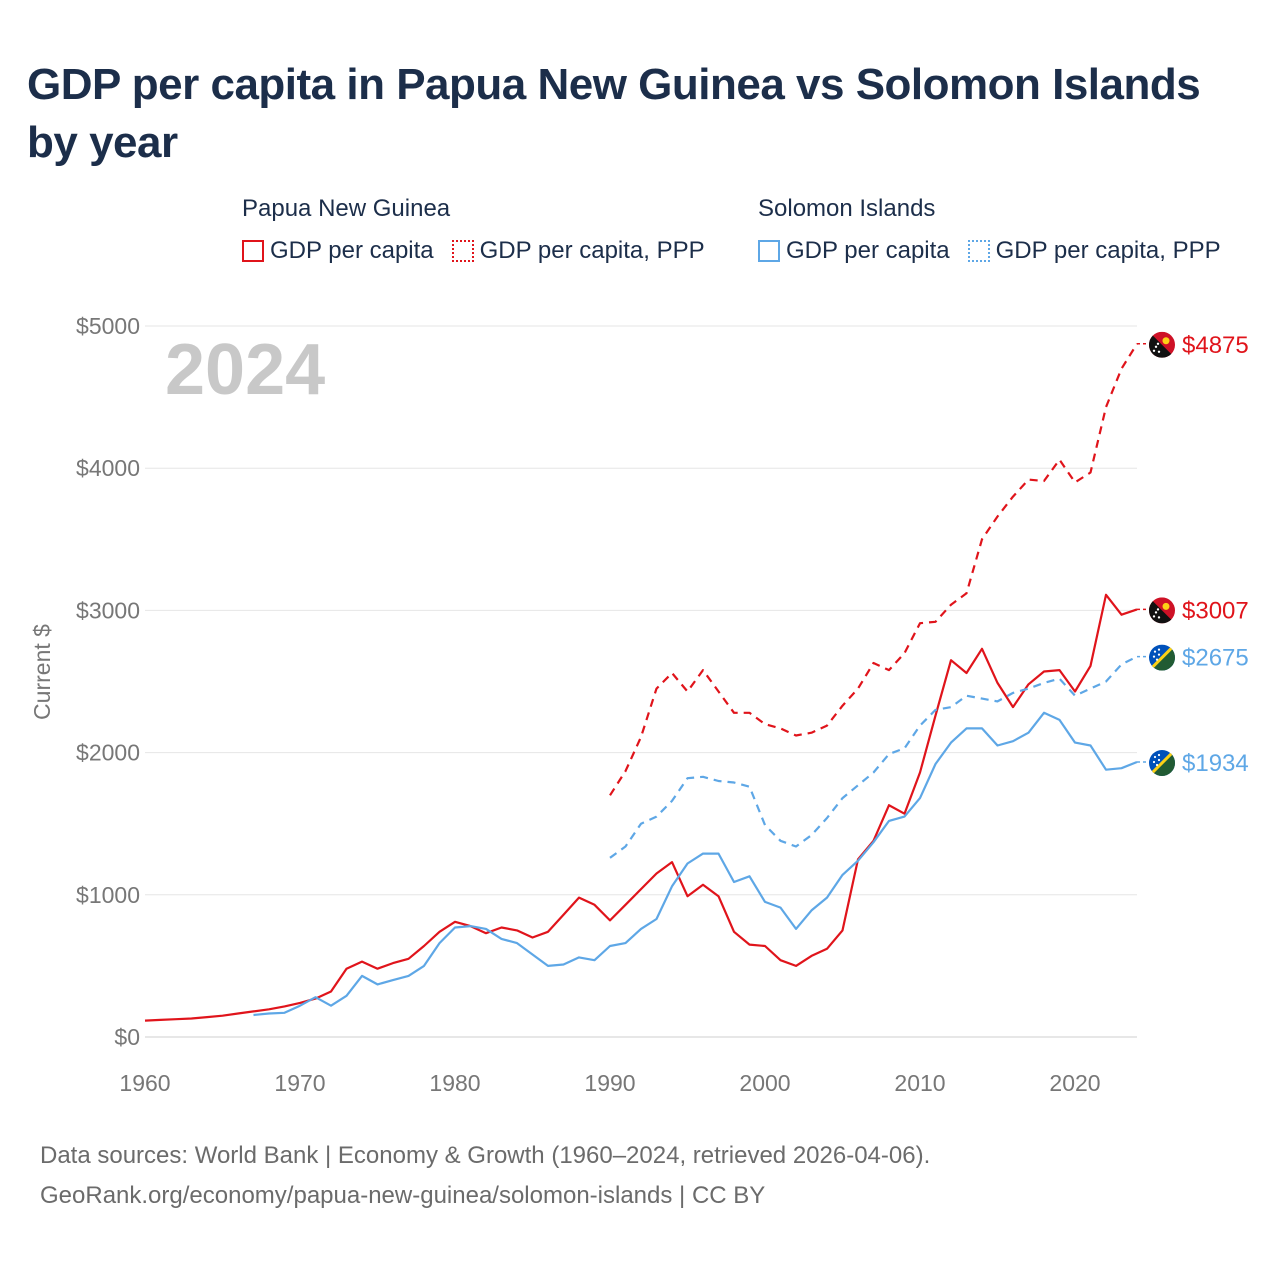 This screenshot has width=1280, height=1280. What do you see at coordinates (454, 1083) in the screenshot?
I see `x-tick-label: 1980` at bounding box center [454, 1083].